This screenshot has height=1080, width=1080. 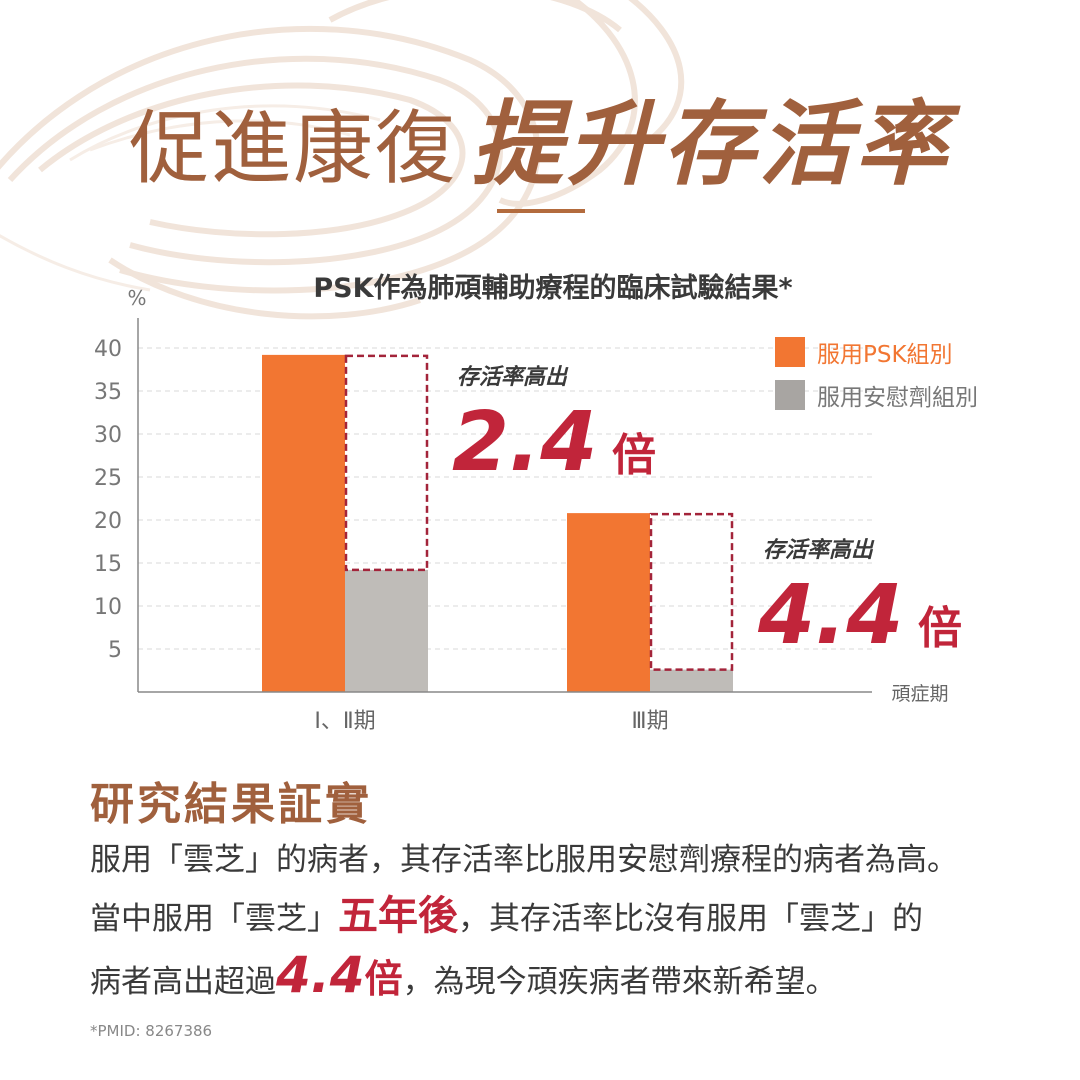 What do you see at coordinates (398, 916) in the screenshot?
I see `five-years-highlight: 五年後` at bounding box center [398, 916].